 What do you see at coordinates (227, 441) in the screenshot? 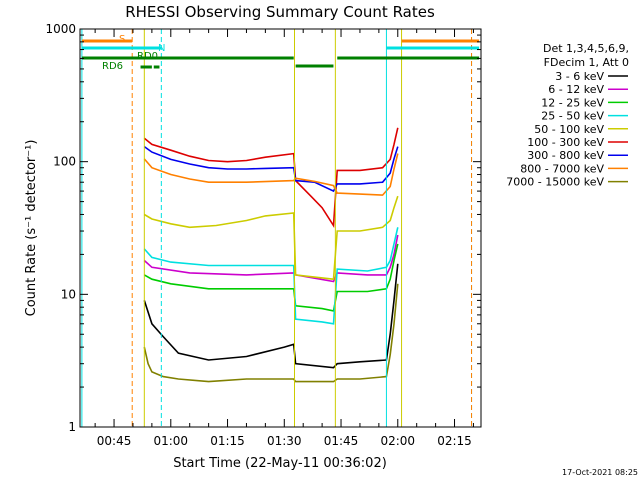
I see `x-tick-label-2: 01:15` at bounding box center [227, 441].